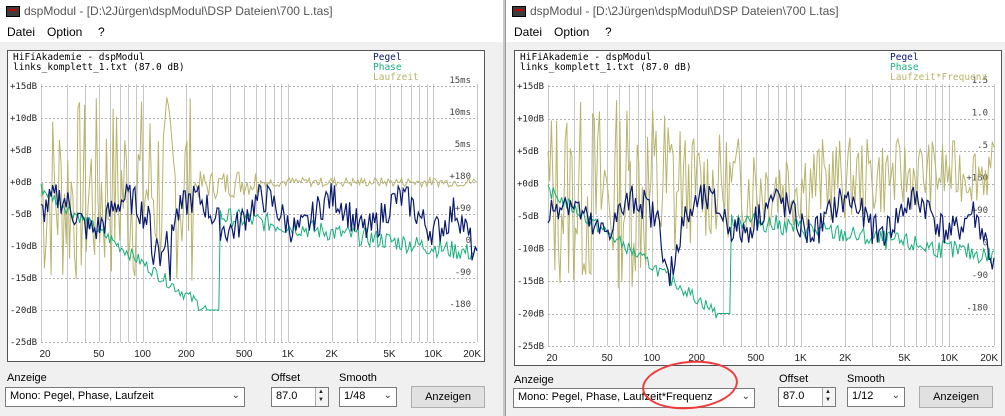 The width and height of the screenshot is (1005, 416). I want to click on y-tick-label: +5dB, so click(528, 152).